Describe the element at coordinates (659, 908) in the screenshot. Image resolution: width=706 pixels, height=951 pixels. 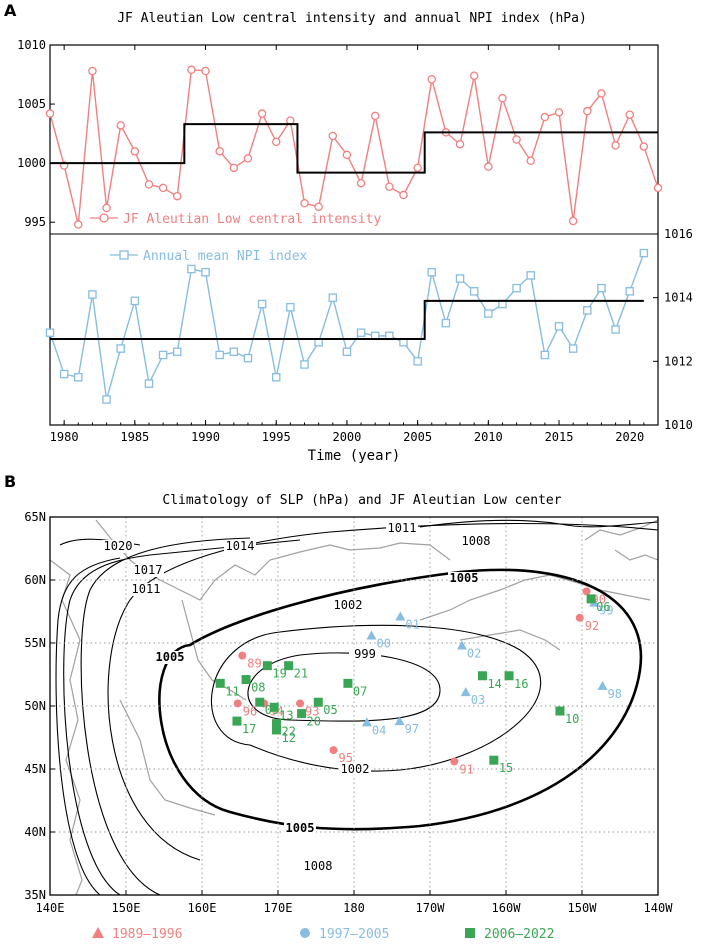
I see `lon-tick-label: 140W` at that location.